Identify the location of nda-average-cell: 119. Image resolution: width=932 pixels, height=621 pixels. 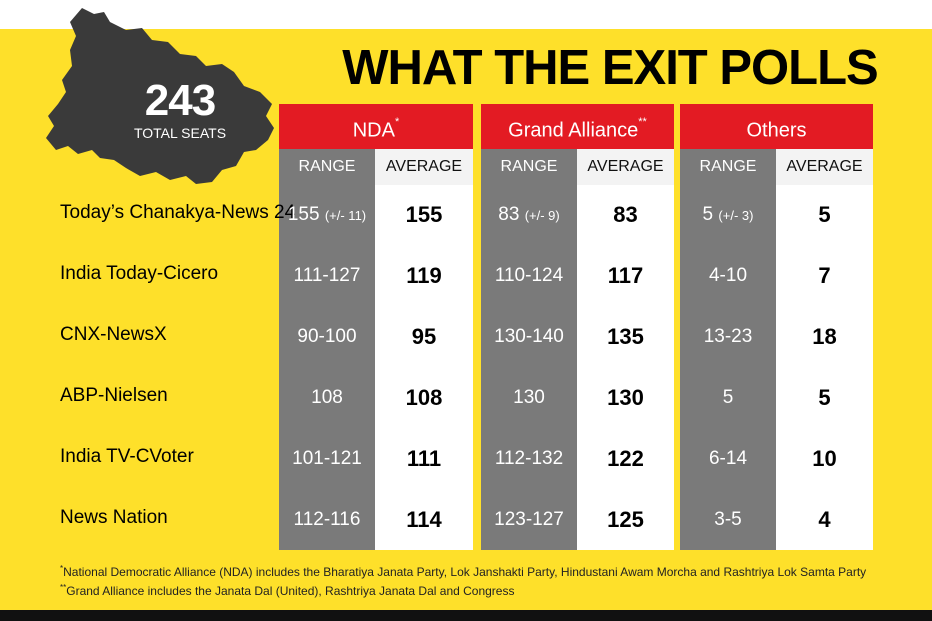
(424, 275).